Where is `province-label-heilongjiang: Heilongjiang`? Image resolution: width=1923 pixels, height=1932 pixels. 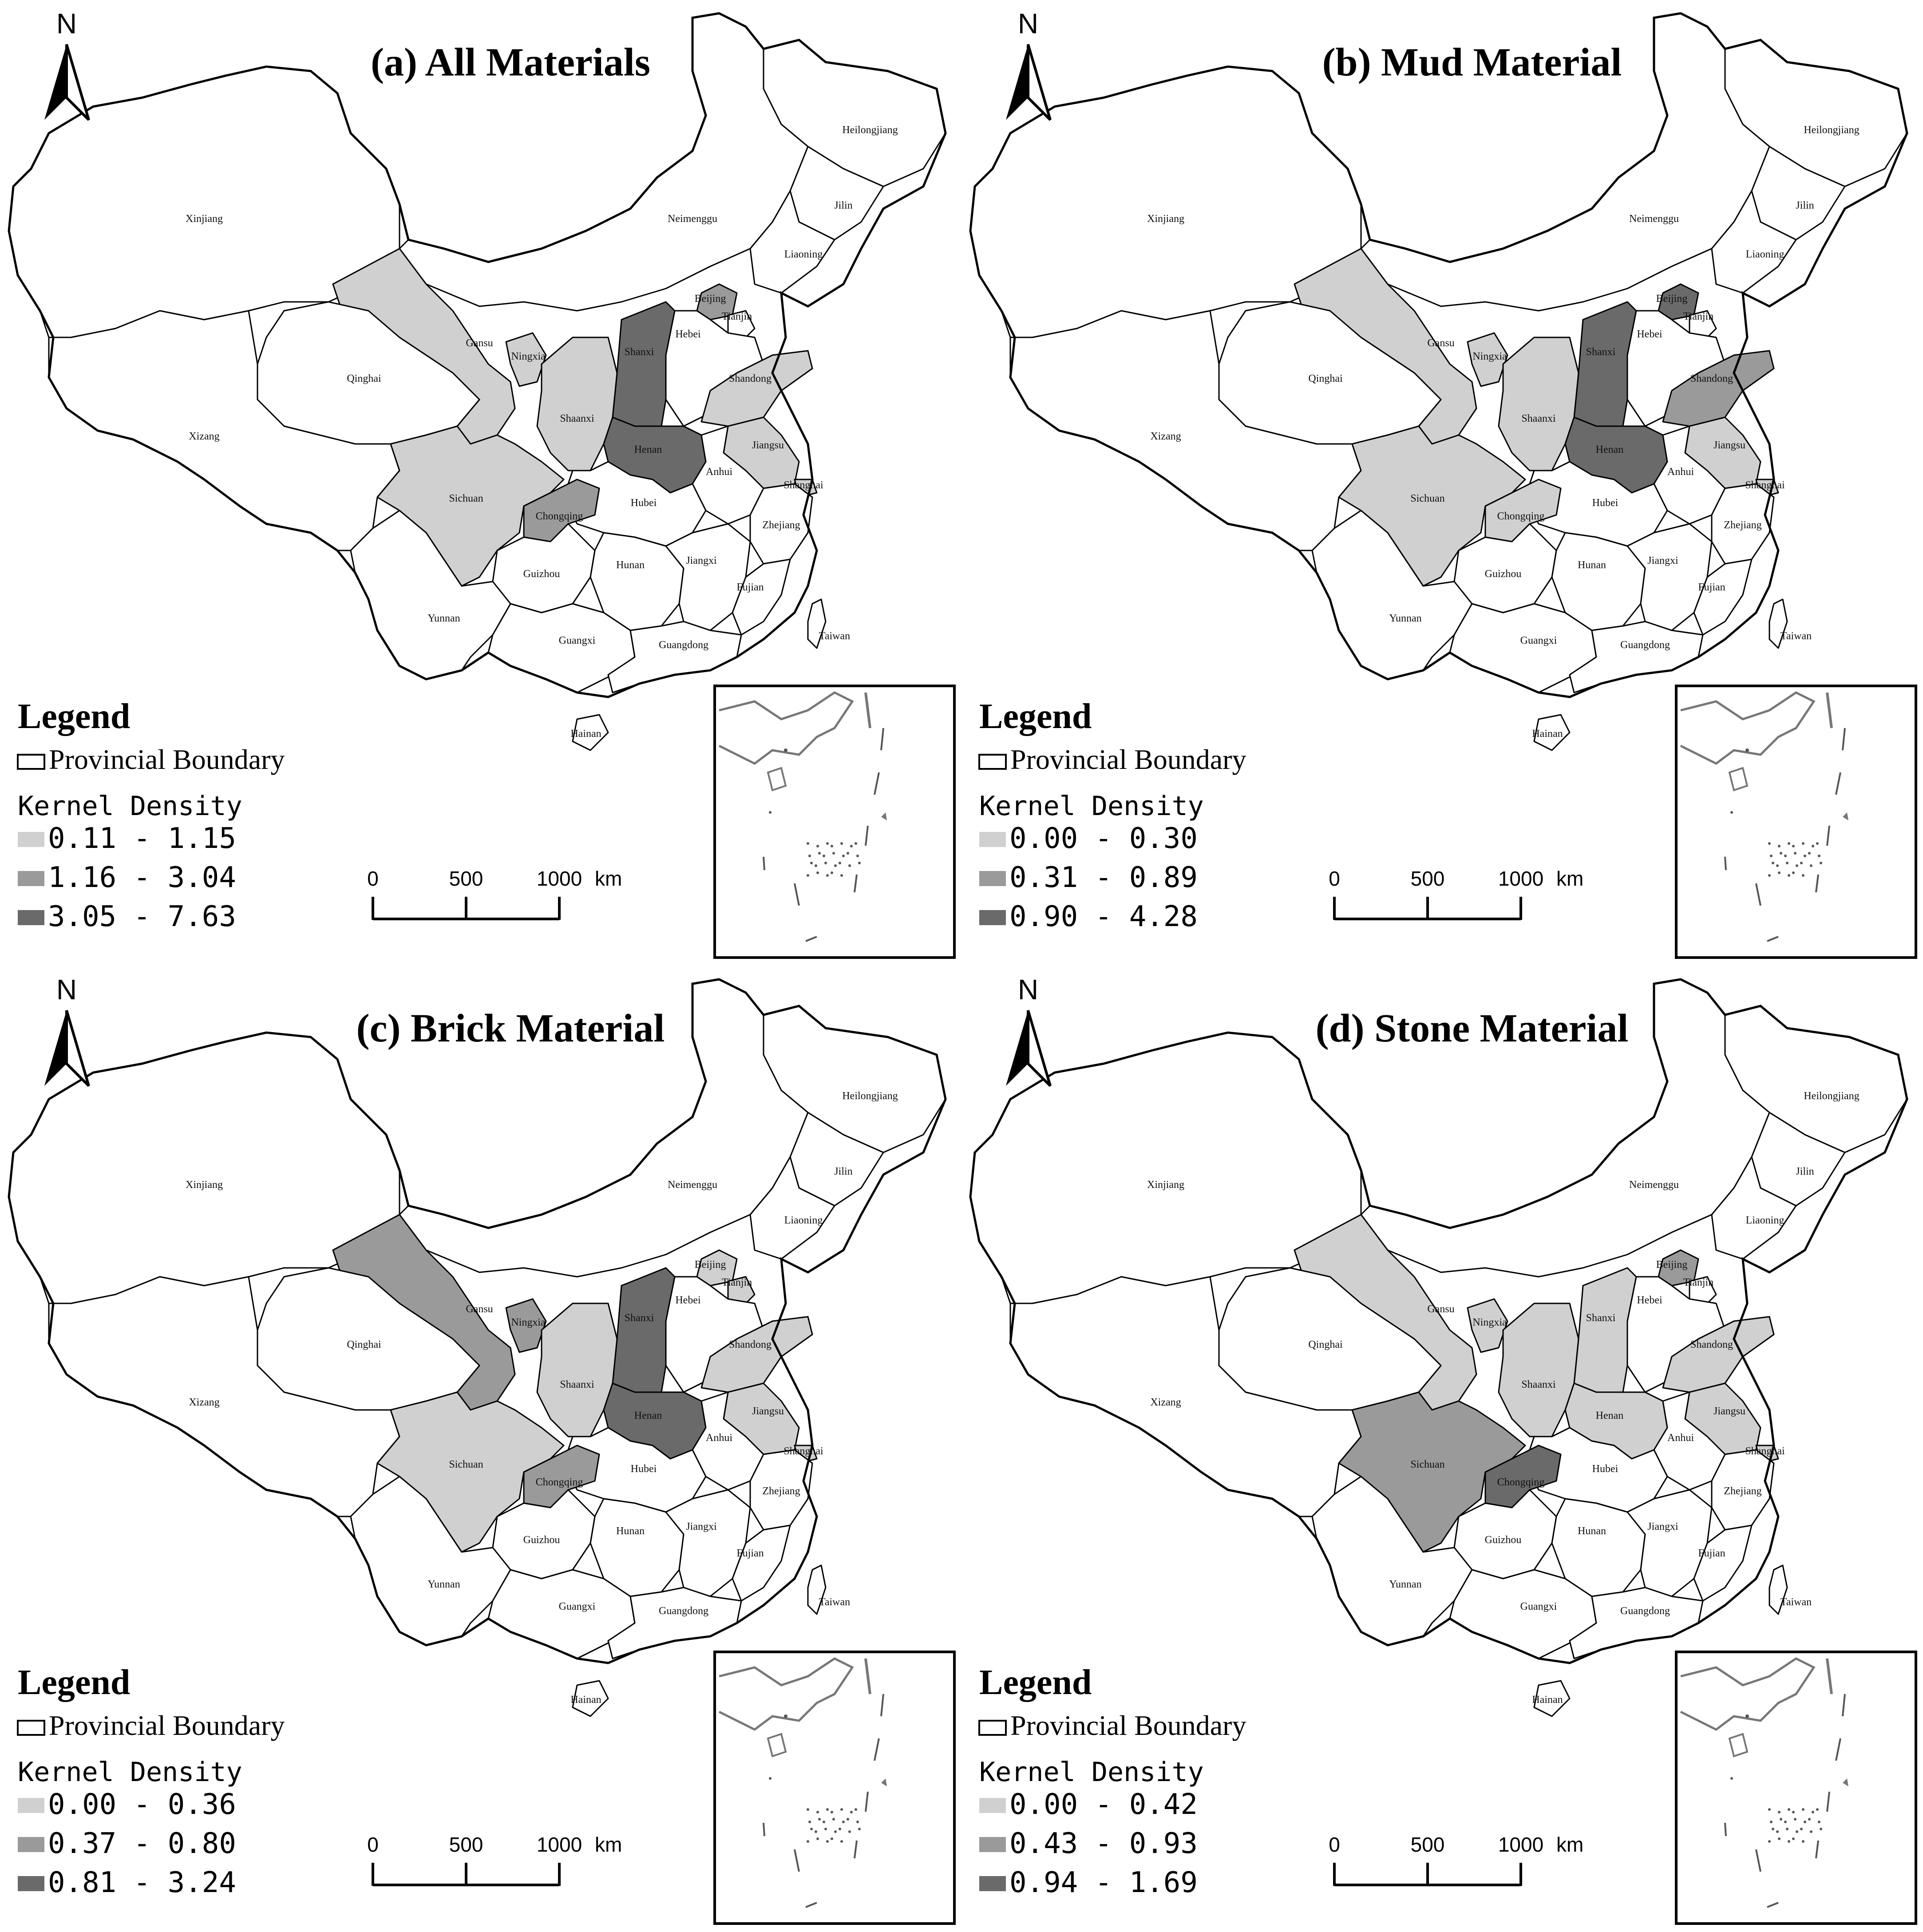 province-label-heilongjiang: Heilongjiang is located at coordinates (1831, 130).